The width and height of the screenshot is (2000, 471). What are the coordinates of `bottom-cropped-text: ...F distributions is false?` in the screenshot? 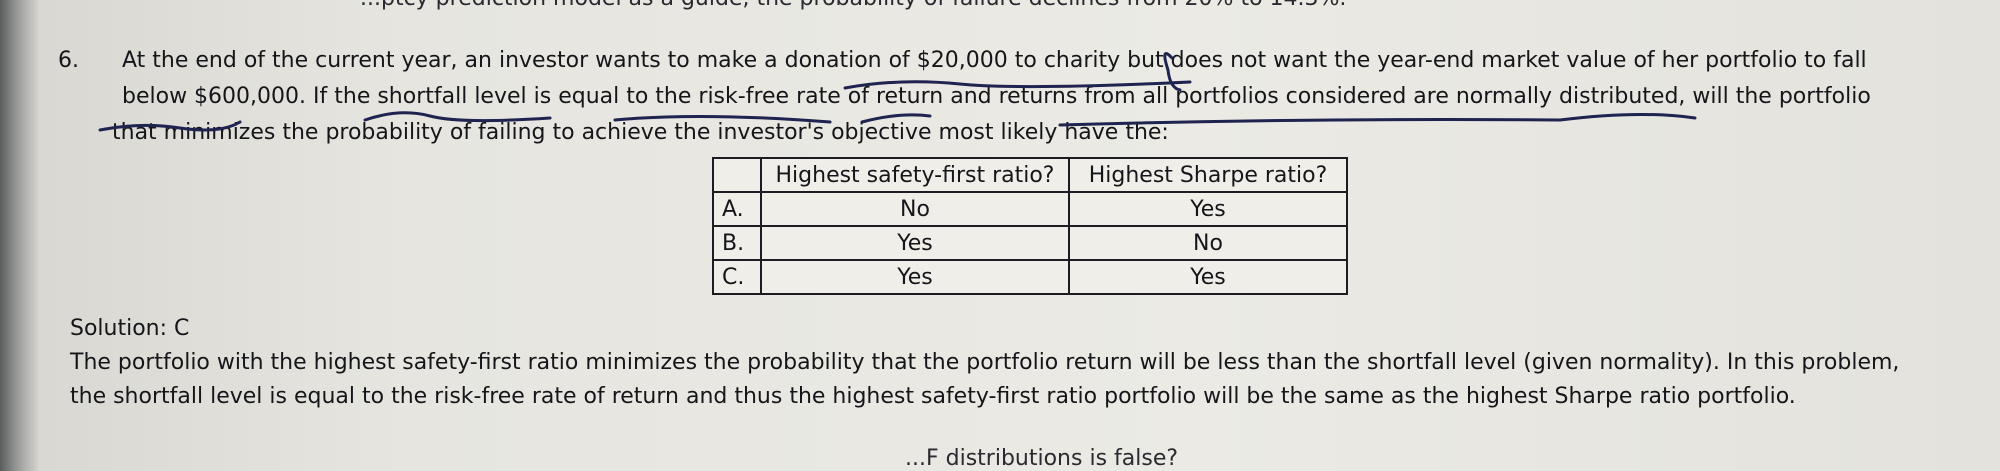 It's located at (1042, 458).